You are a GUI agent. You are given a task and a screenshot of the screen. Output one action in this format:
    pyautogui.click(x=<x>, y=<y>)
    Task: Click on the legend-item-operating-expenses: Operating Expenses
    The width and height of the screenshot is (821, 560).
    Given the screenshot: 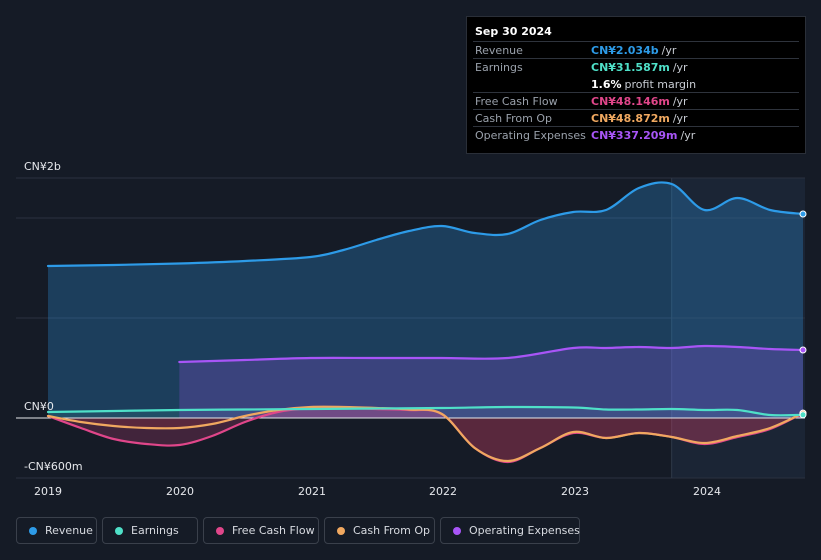 What is the action you would take?
    pyautogui.click(x=510, y=530)
    